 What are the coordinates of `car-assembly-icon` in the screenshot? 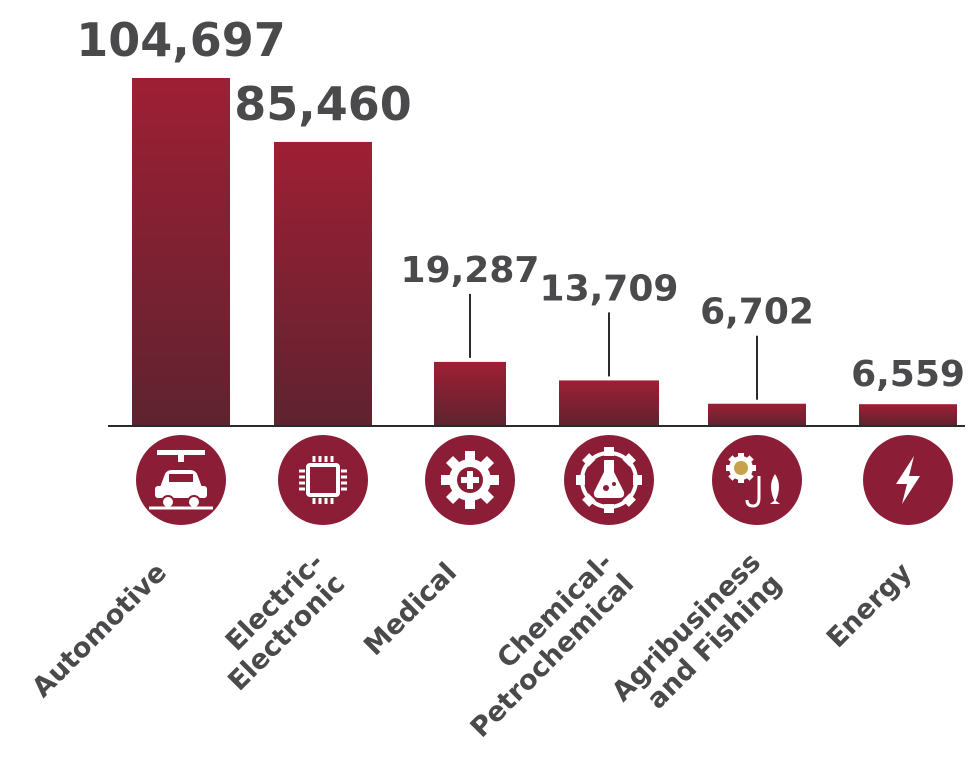 It's located at (181, 480).